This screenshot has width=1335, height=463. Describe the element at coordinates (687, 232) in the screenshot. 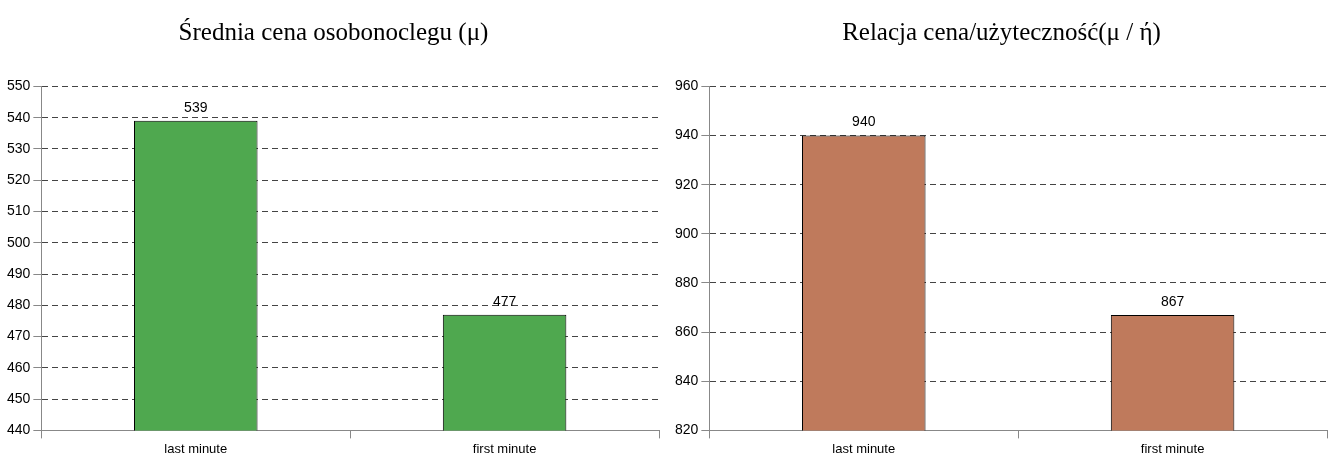

I see `y-tick-label: 900` at that location.